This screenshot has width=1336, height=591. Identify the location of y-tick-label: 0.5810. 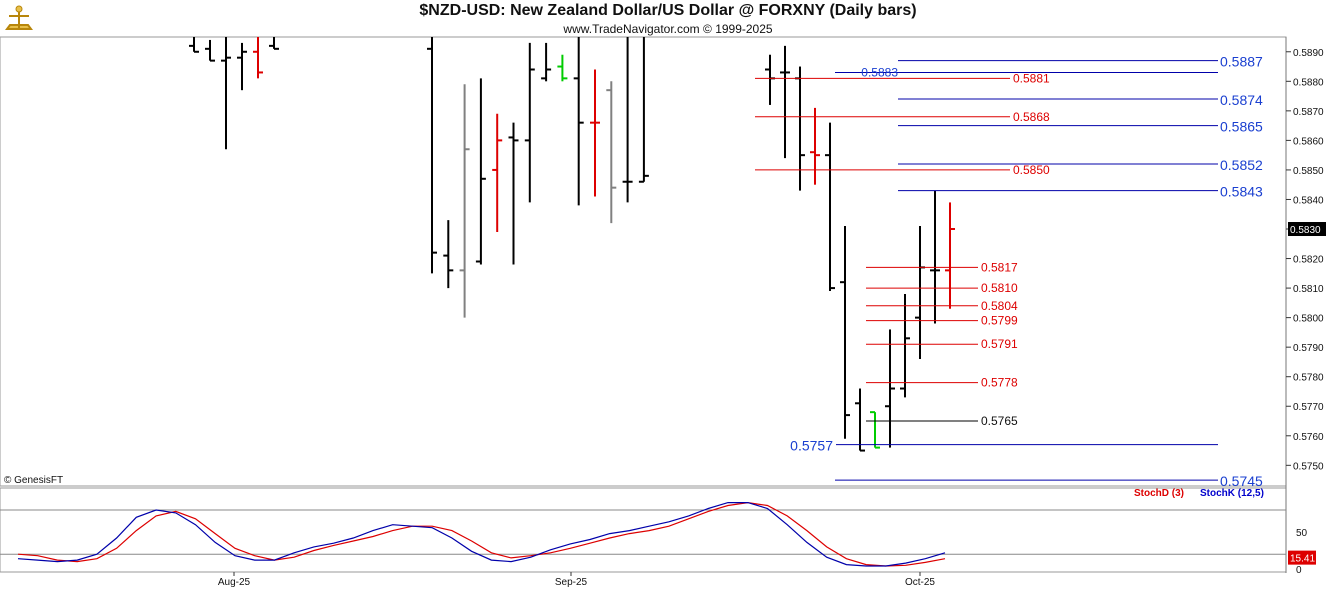
(1308, 289).